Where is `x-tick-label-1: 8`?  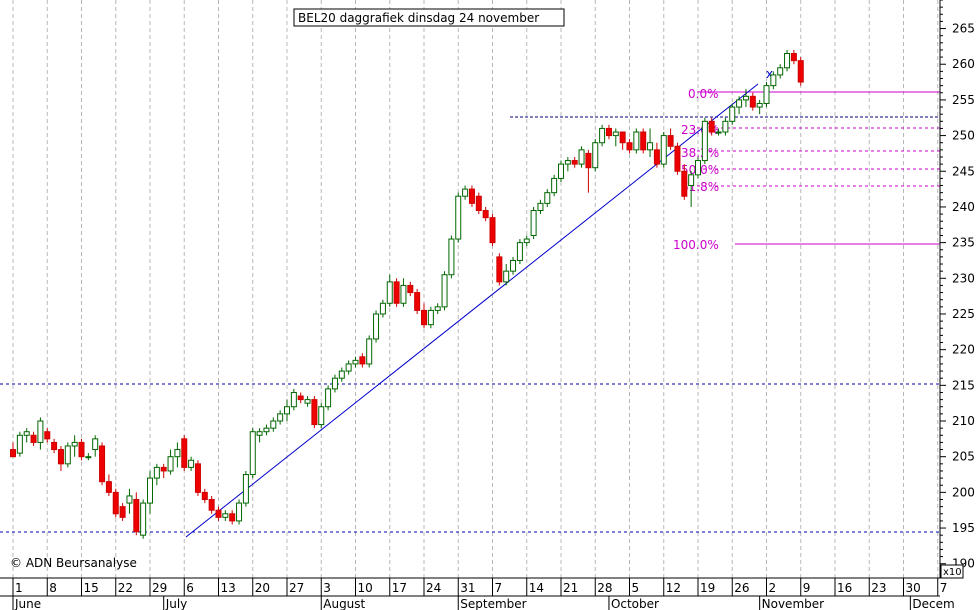
x-tick-label-1: 8 is located at coordinates (53, 588).